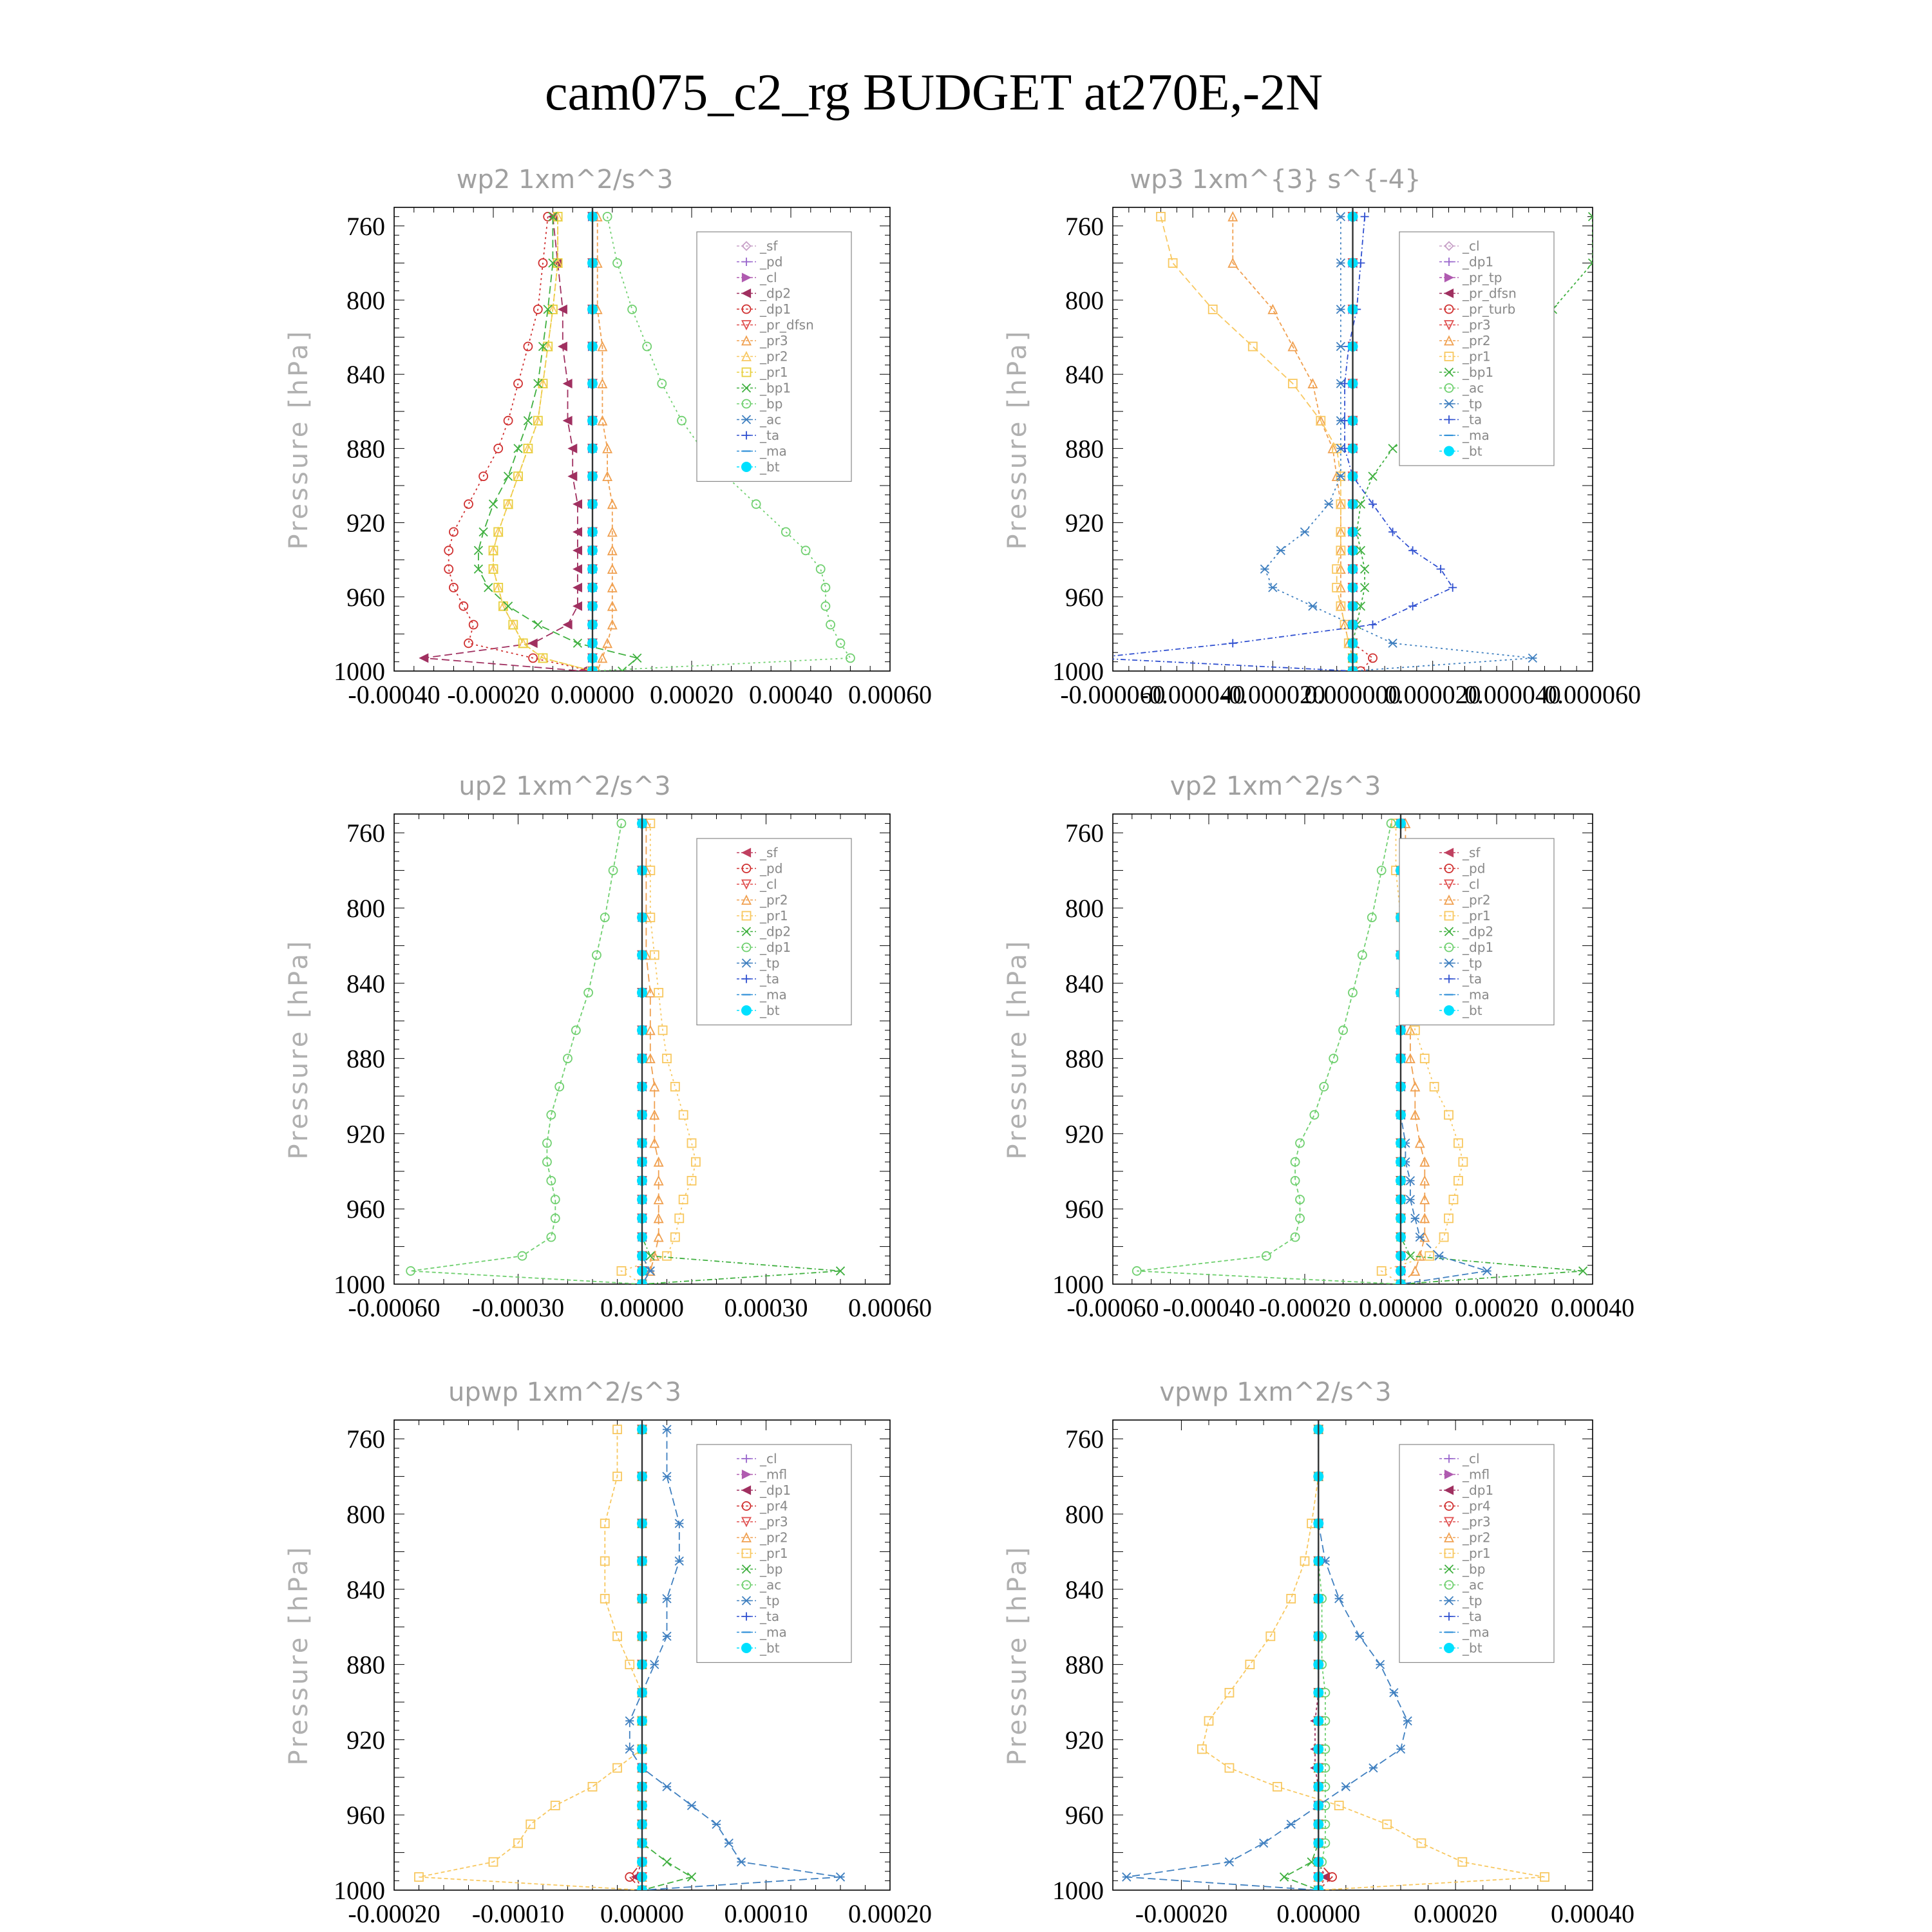 The height and width of the screenshot is (1932, 1932). Describe the element at coordinates (775, 932) in the screenshot. I see `legend-entry: _dp2` at that location.